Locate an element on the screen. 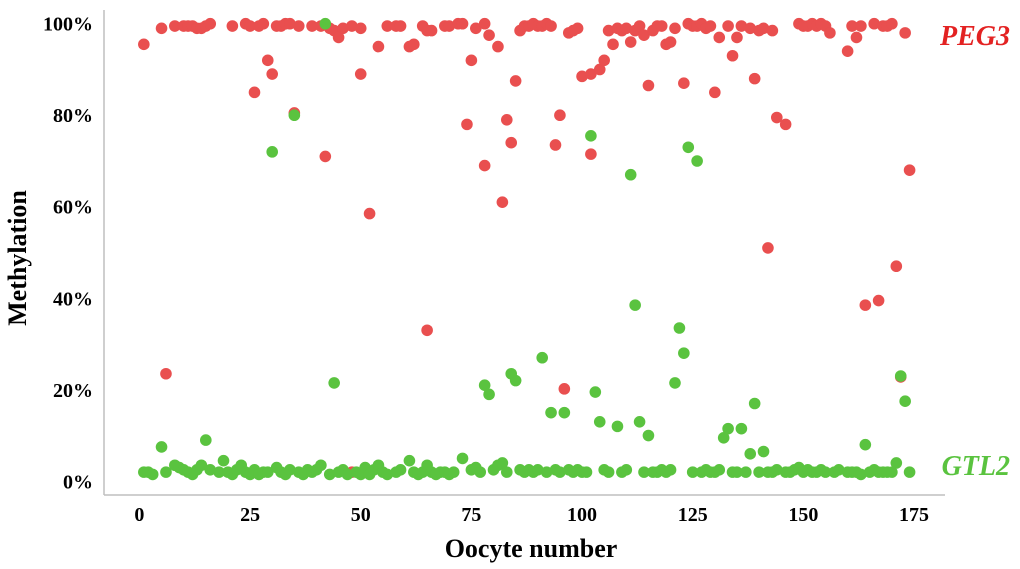 This screenshot has width=1020, height=569. y-tick-label: 100% is located at coordinates (68, 25).